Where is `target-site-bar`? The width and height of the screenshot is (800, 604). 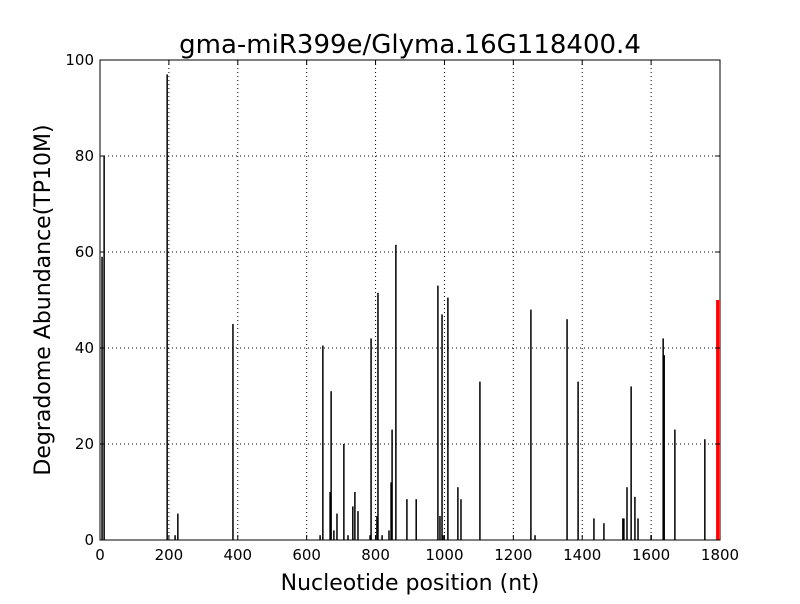
target-site-bar is located at coordinates (718, 420).